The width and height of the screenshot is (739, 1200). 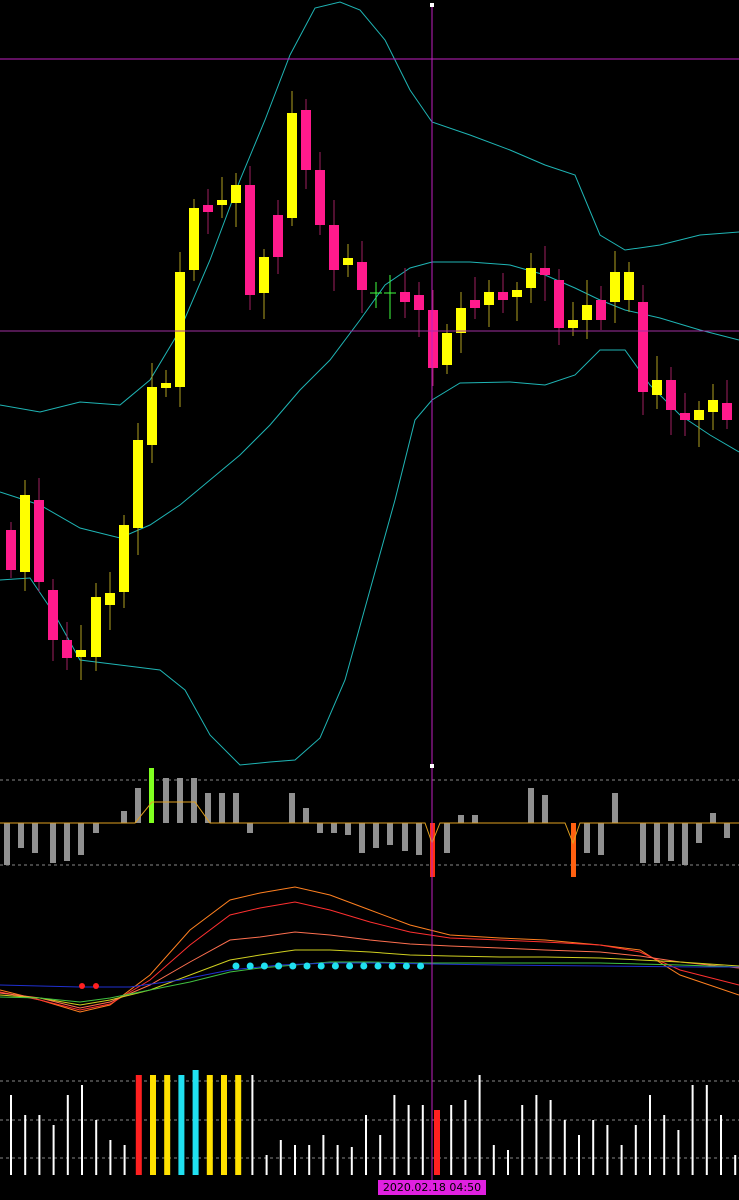 I want to click on cursor-label: 2020.02.18 04:50, so click(x=432, y=1187).